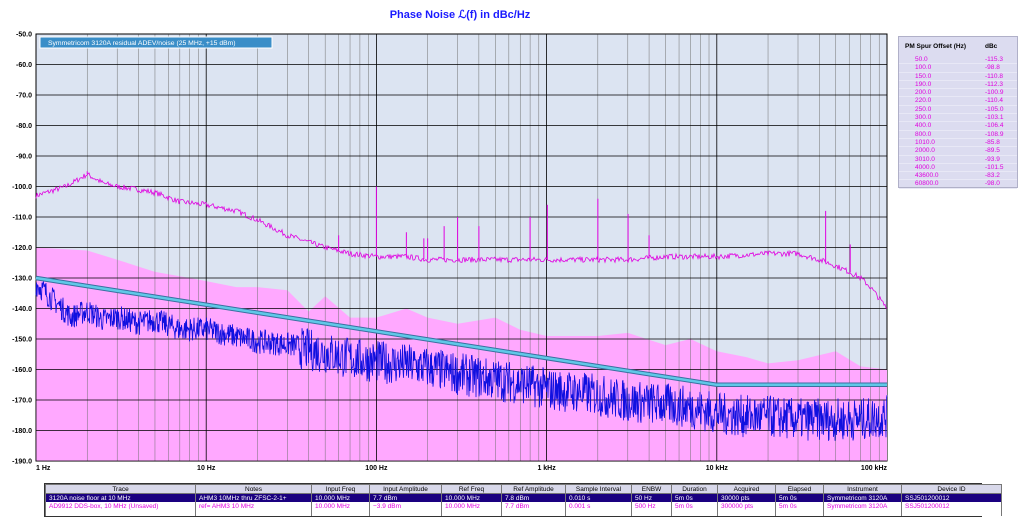 This screenshot has width=1024, height=532. Describe the element at coordinates (340, 489) in the screenshot. I see `legend-column-header: Input Freq` at that location.